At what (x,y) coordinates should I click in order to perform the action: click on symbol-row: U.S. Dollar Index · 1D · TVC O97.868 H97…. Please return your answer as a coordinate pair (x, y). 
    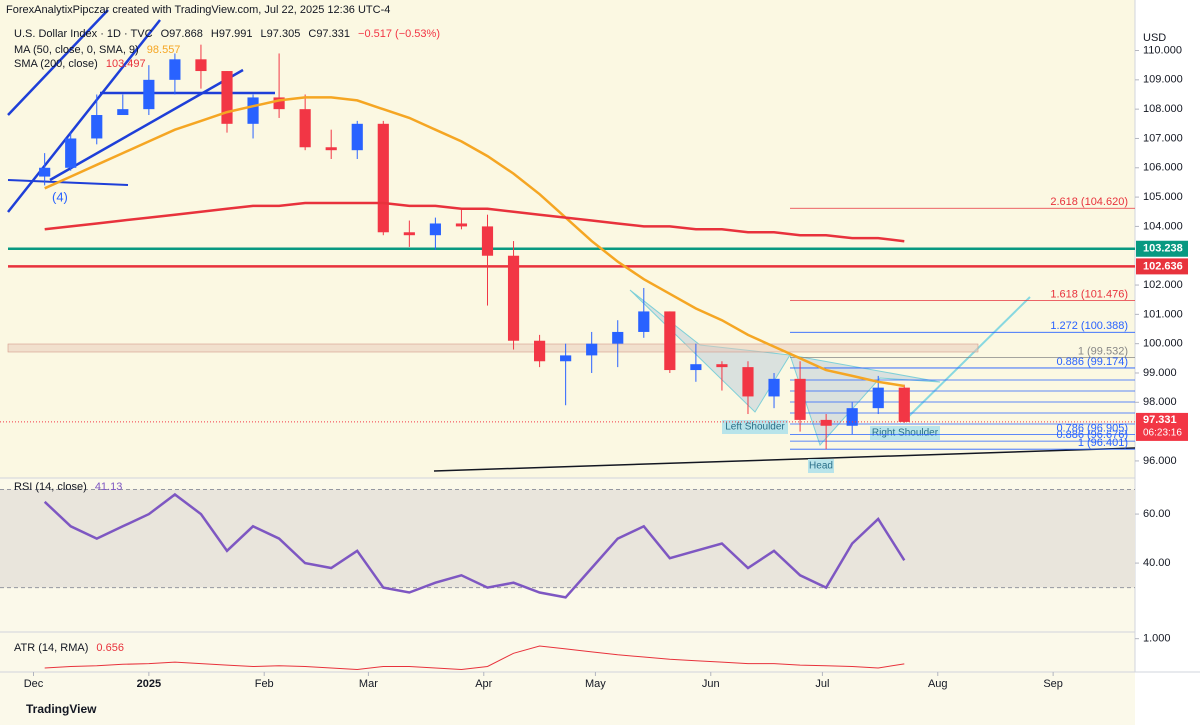
    Looking at the image, I should click on (229, 34).